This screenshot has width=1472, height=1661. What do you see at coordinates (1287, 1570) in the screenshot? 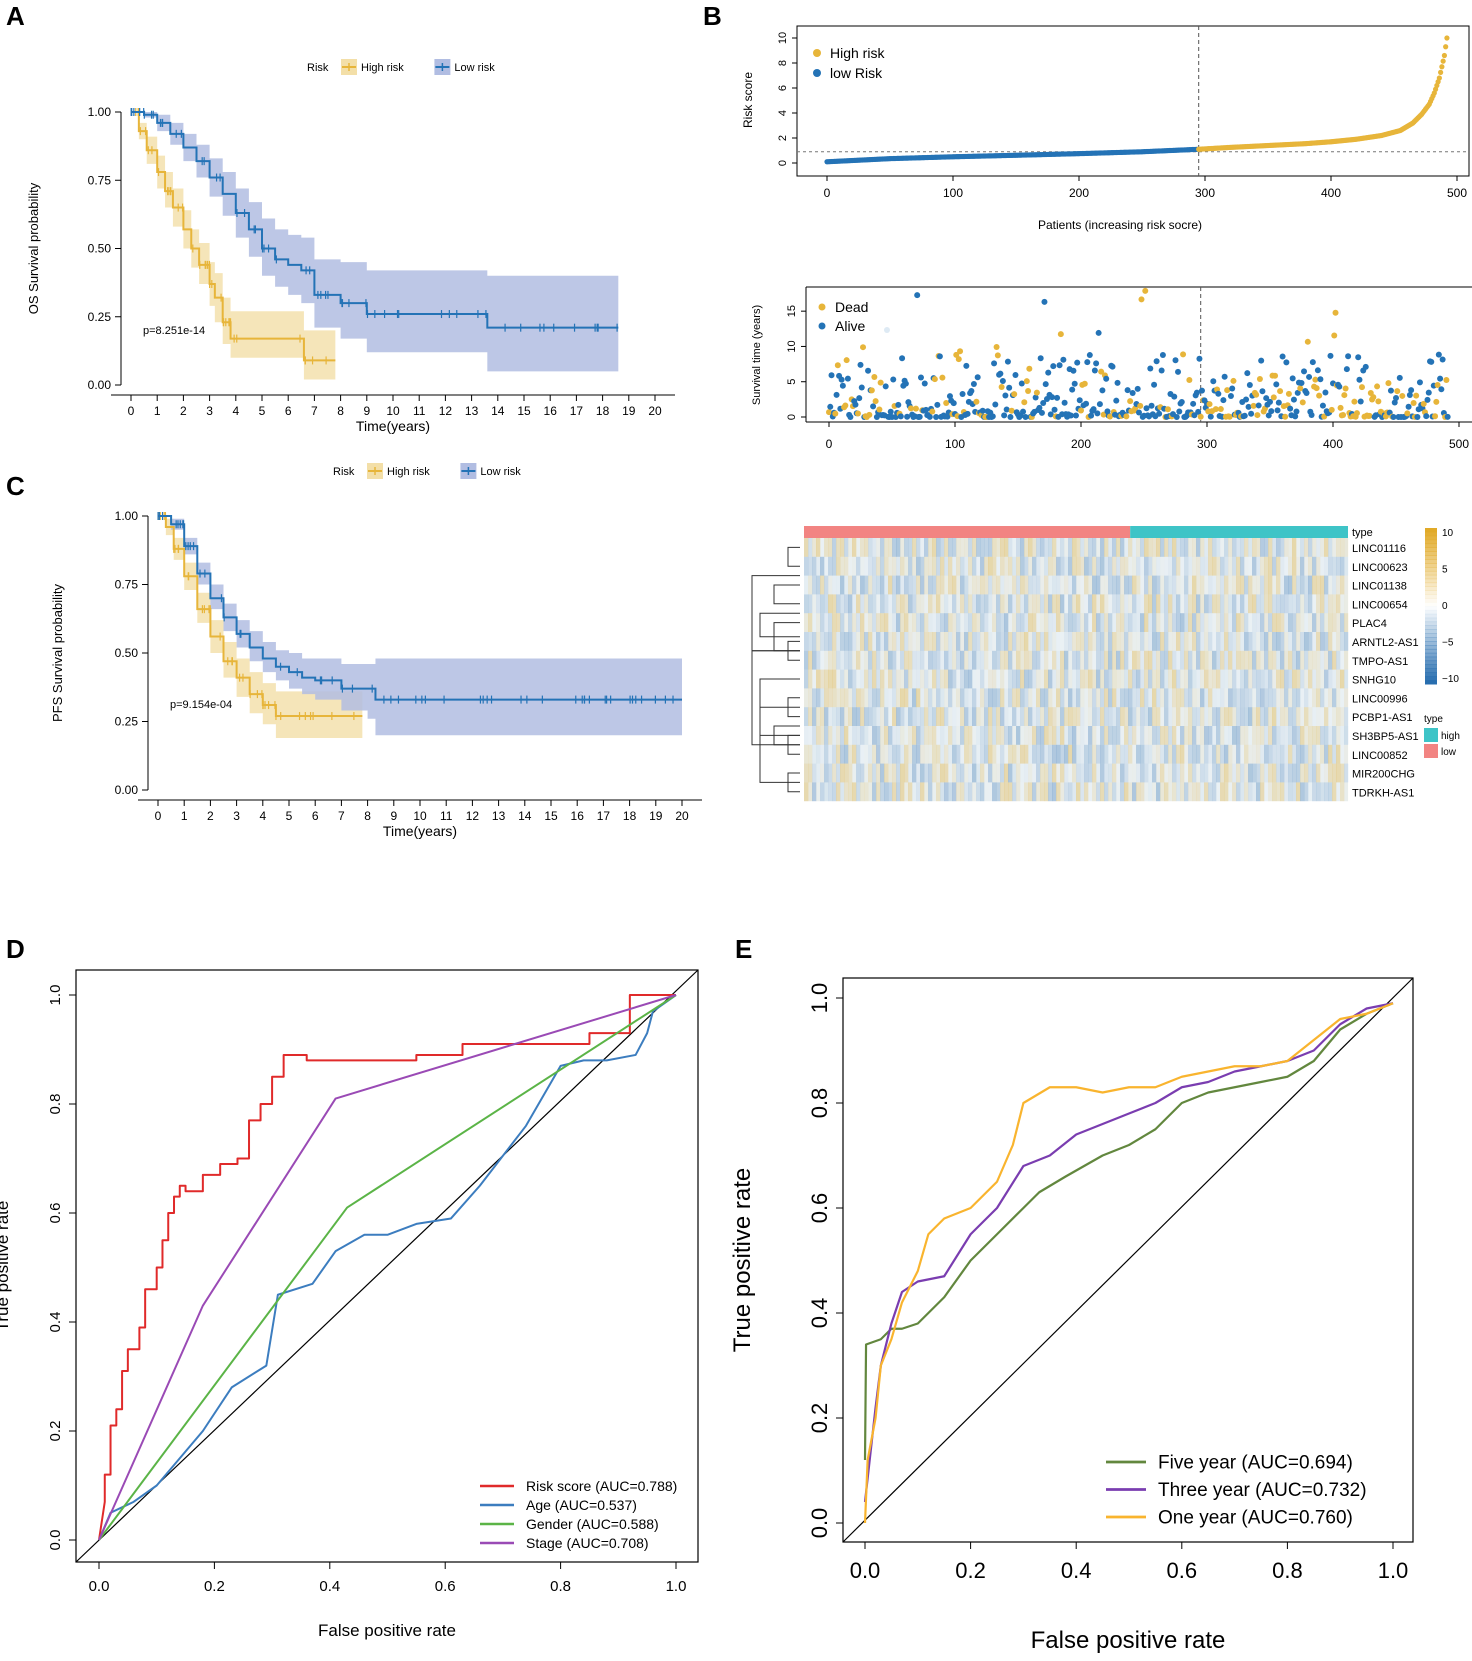
I see `x-tick-label: 0.8` at bounding box center [1287, 1570].